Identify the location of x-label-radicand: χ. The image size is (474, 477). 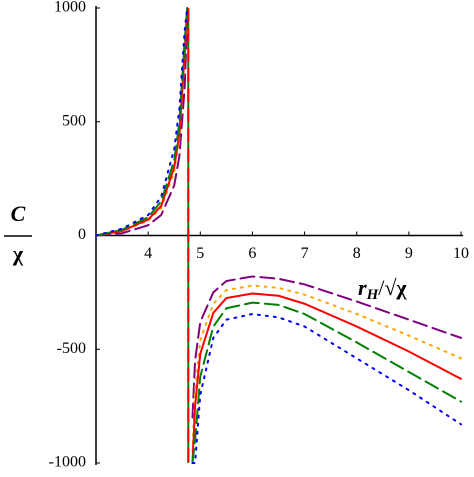
(401, 287).